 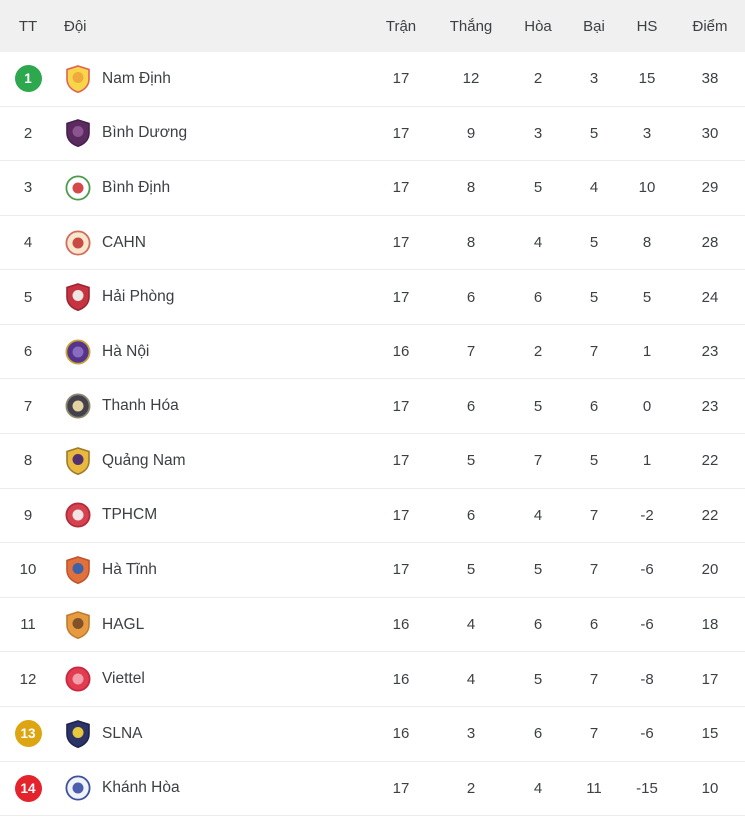 What do you see at coordinates (372, 79) in the screenshot?
I see `table-row: 1 Nam Định 17 12 2 3 15 38` at bounding box center [372, 79].